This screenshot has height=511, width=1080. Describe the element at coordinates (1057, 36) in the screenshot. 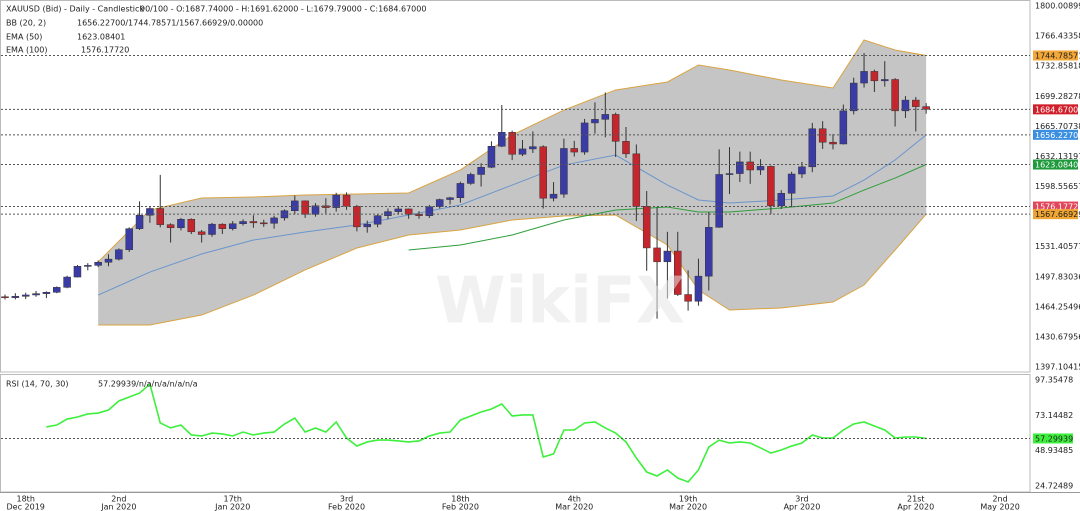

I see `y-tick-label: 1766.43358` at that location.